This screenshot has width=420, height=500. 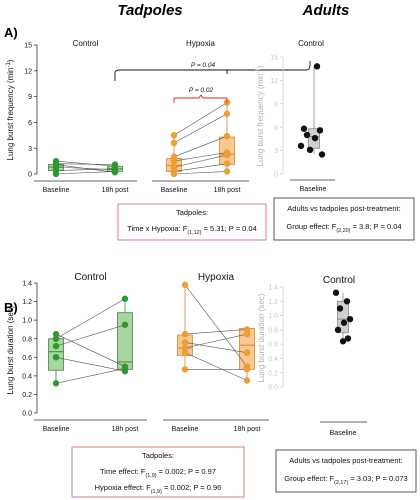 What do you see at coordinates (273, 330) in the screenshot?
I see `panel-b-adults-y-tick-label: 0.8` at bounding box center [273, 330].